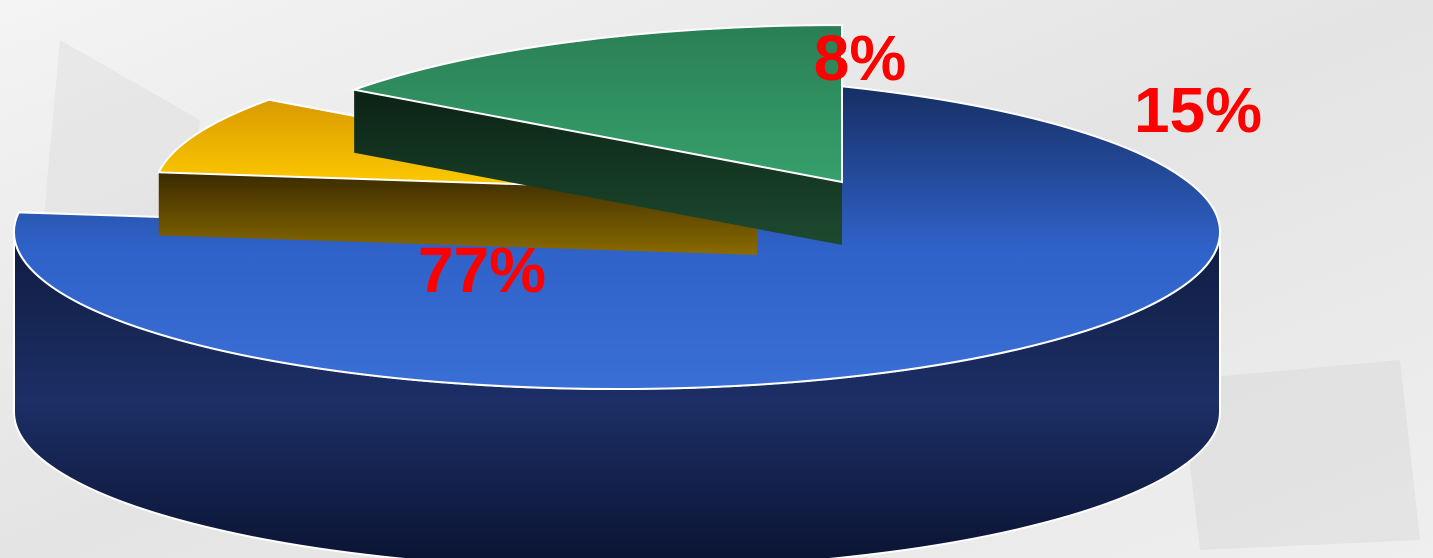 This screenshot has height=558, width=1433. What do you see at coordinates (860, 58) in the screenshot?
I see `data-label-slice-8: 8%` at bounding box center [860, 58].